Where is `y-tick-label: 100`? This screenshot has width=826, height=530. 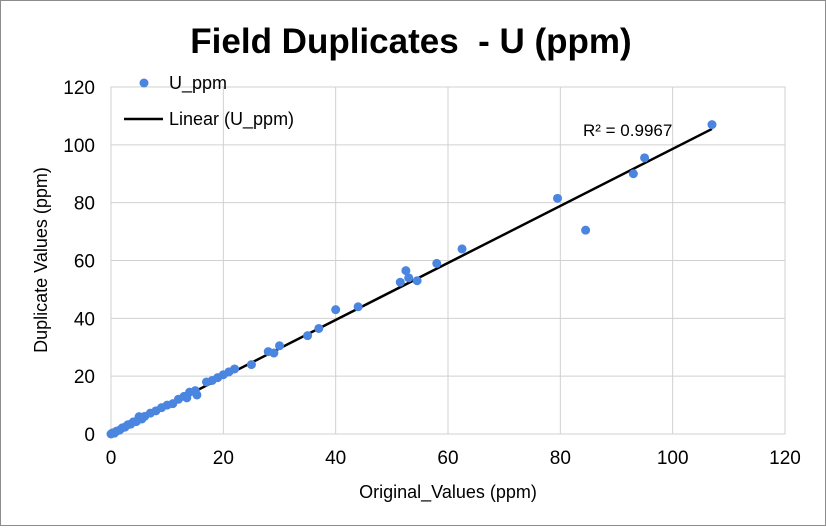 y-tick-label: 100 is located at coordinates (79, 146).